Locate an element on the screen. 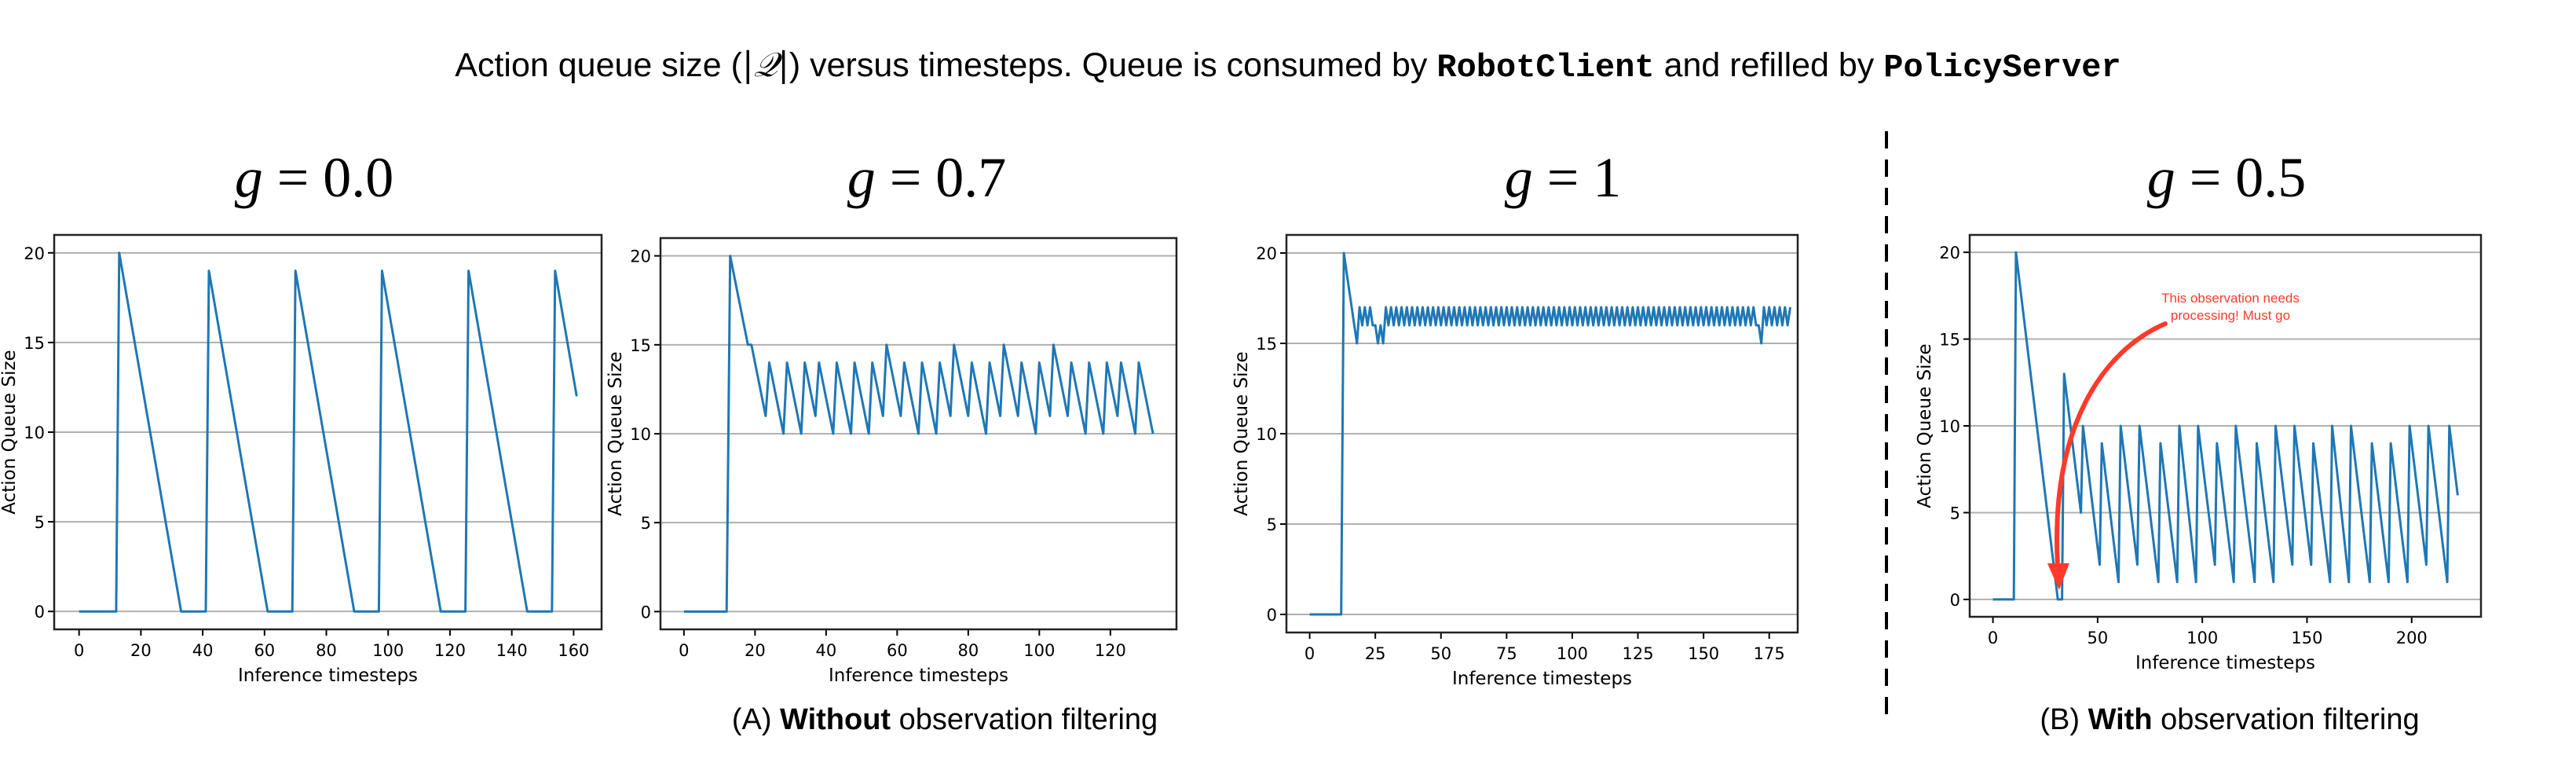 The image size is (2576, 770). panel-value: = 0.0 is located at coordinates (328, 177).